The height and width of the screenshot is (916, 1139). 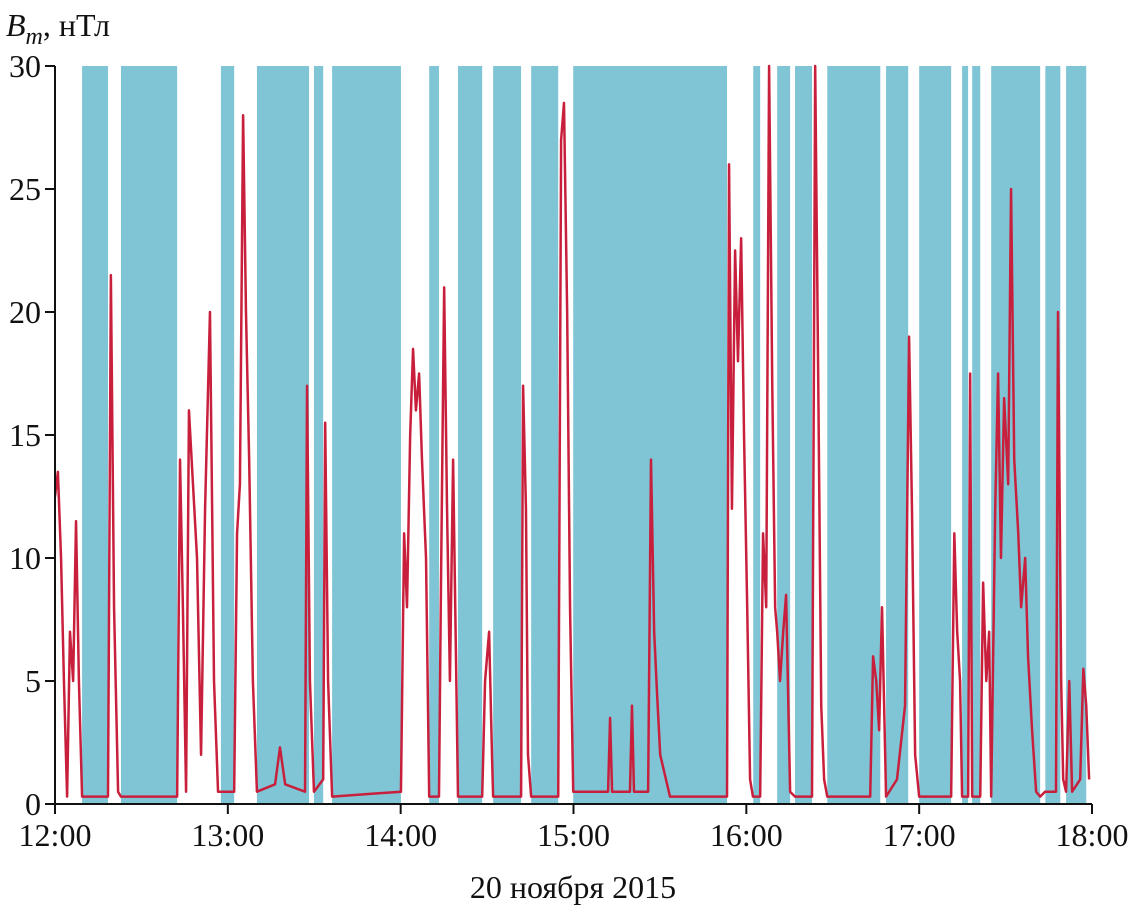 I want to click on y-tick-label: 0, so click(x=33, y=804).